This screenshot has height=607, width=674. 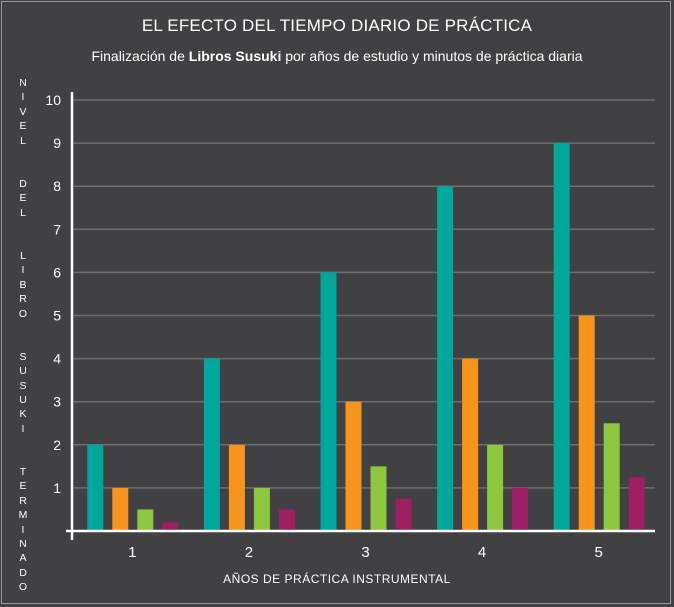 I want to click on x-tick-label: 5, so click(x=599, y=552).